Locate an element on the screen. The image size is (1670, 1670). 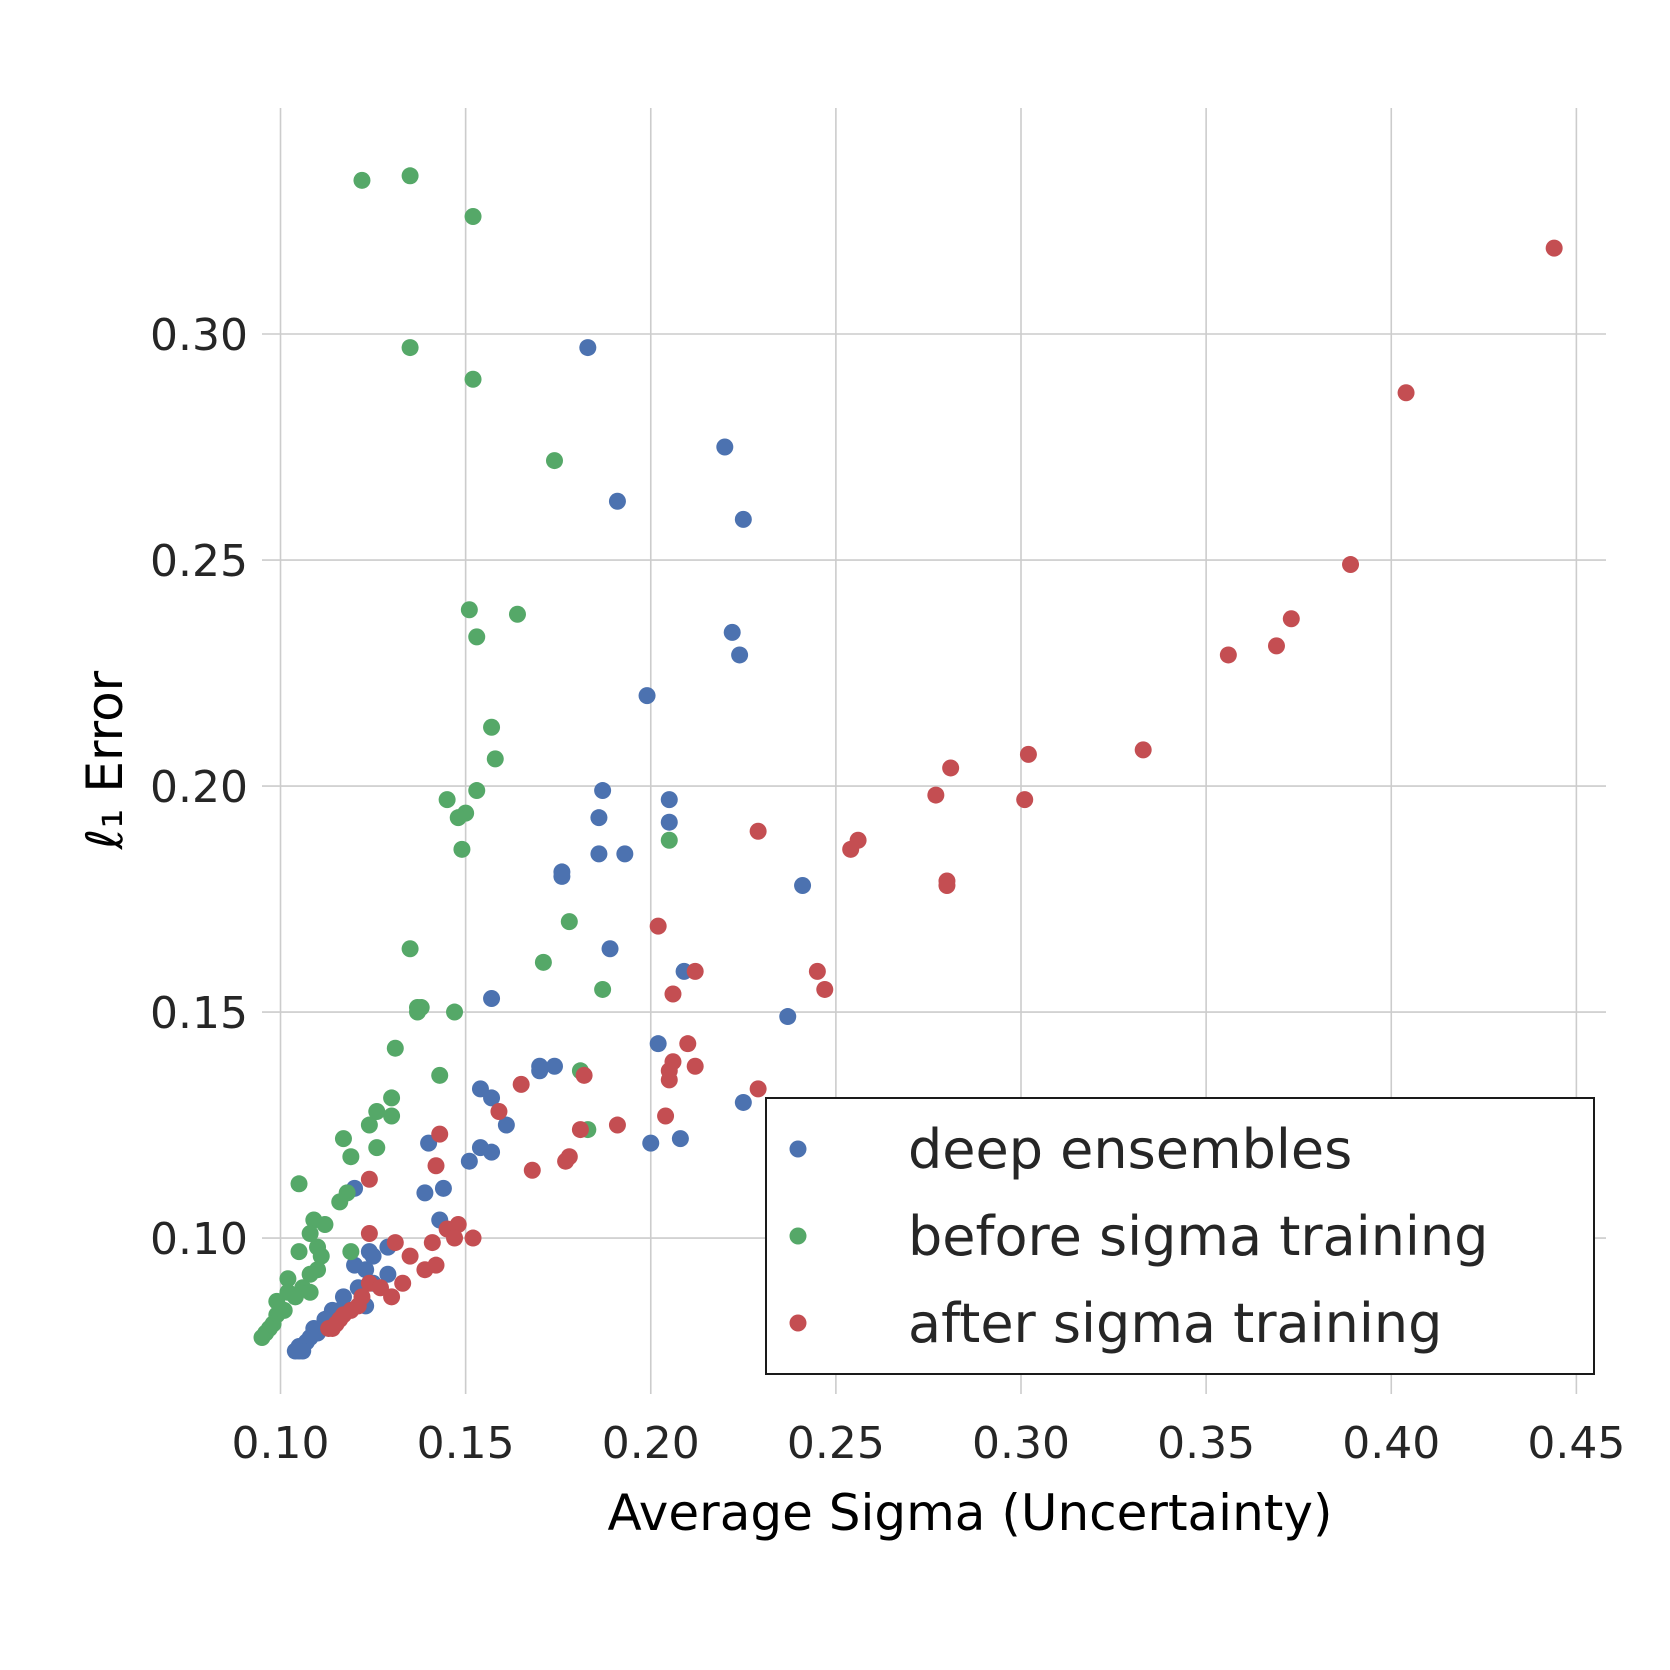
x-tick-label: 0.10 is located at coordinates (281, 1443).